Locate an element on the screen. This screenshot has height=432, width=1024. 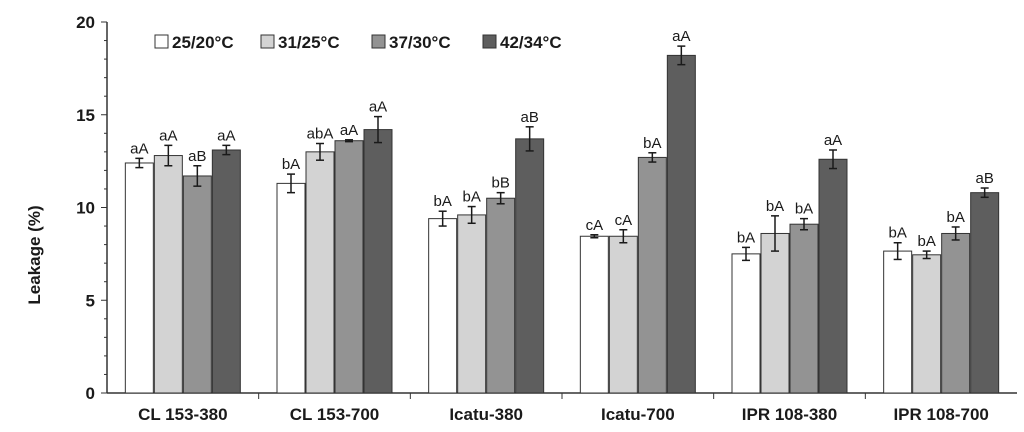
legend-label: 37/30°C is located at coordinates (420, 42).